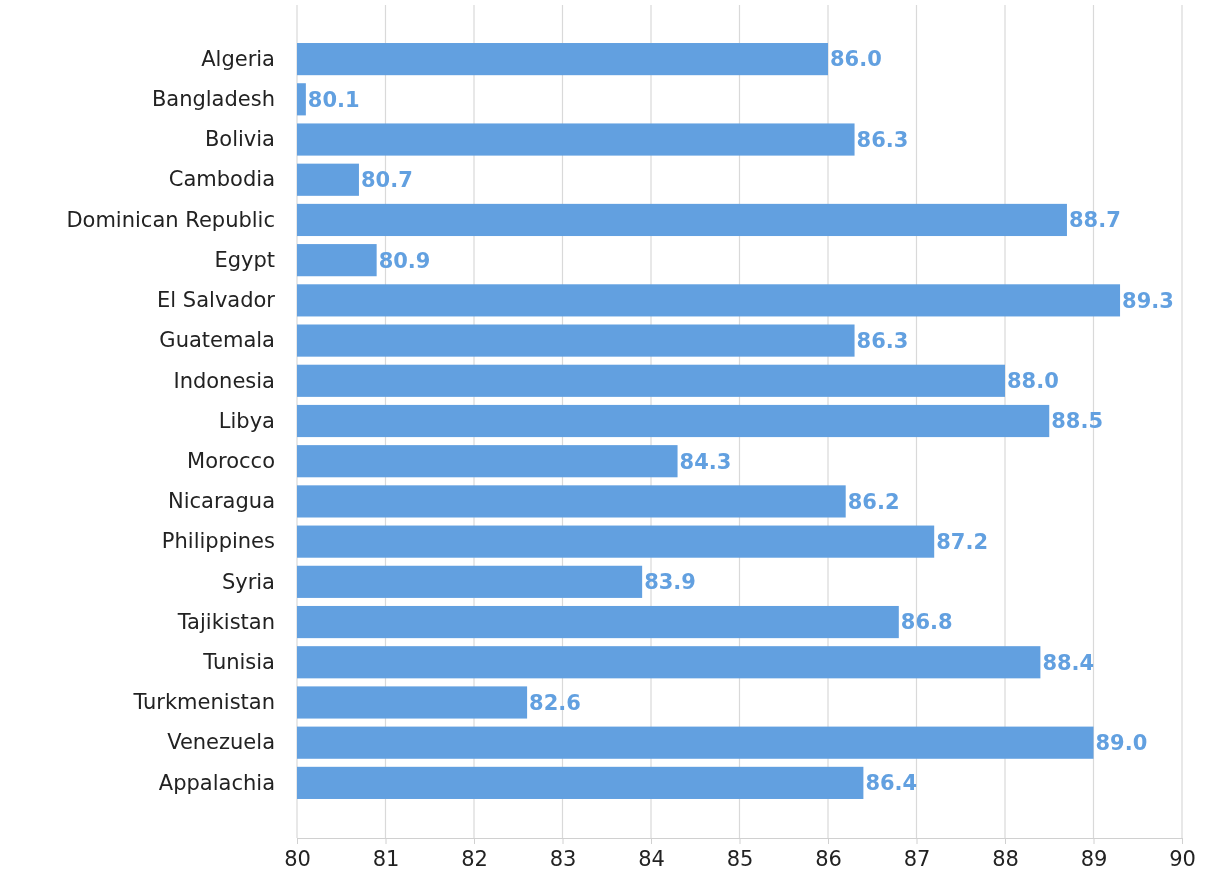 Image resolution: width=1209 pixels, height=884 pixels. Describe the element at coordinates (216, 300) in the screenshot. I see `y-tick-label: El Salvador` at that location.